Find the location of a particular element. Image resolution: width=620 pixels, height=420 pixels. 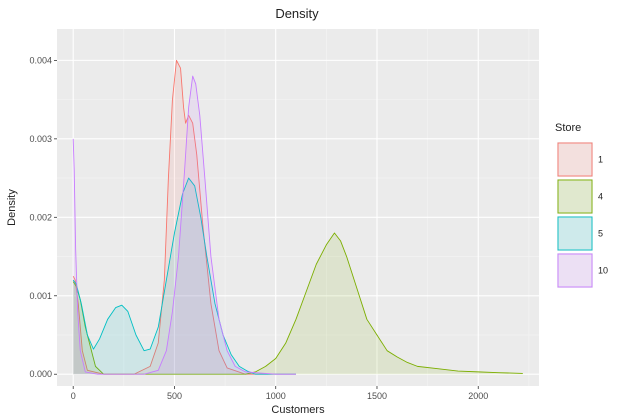

y-tick-label: 0.003 is located at coordinates (40, 139).